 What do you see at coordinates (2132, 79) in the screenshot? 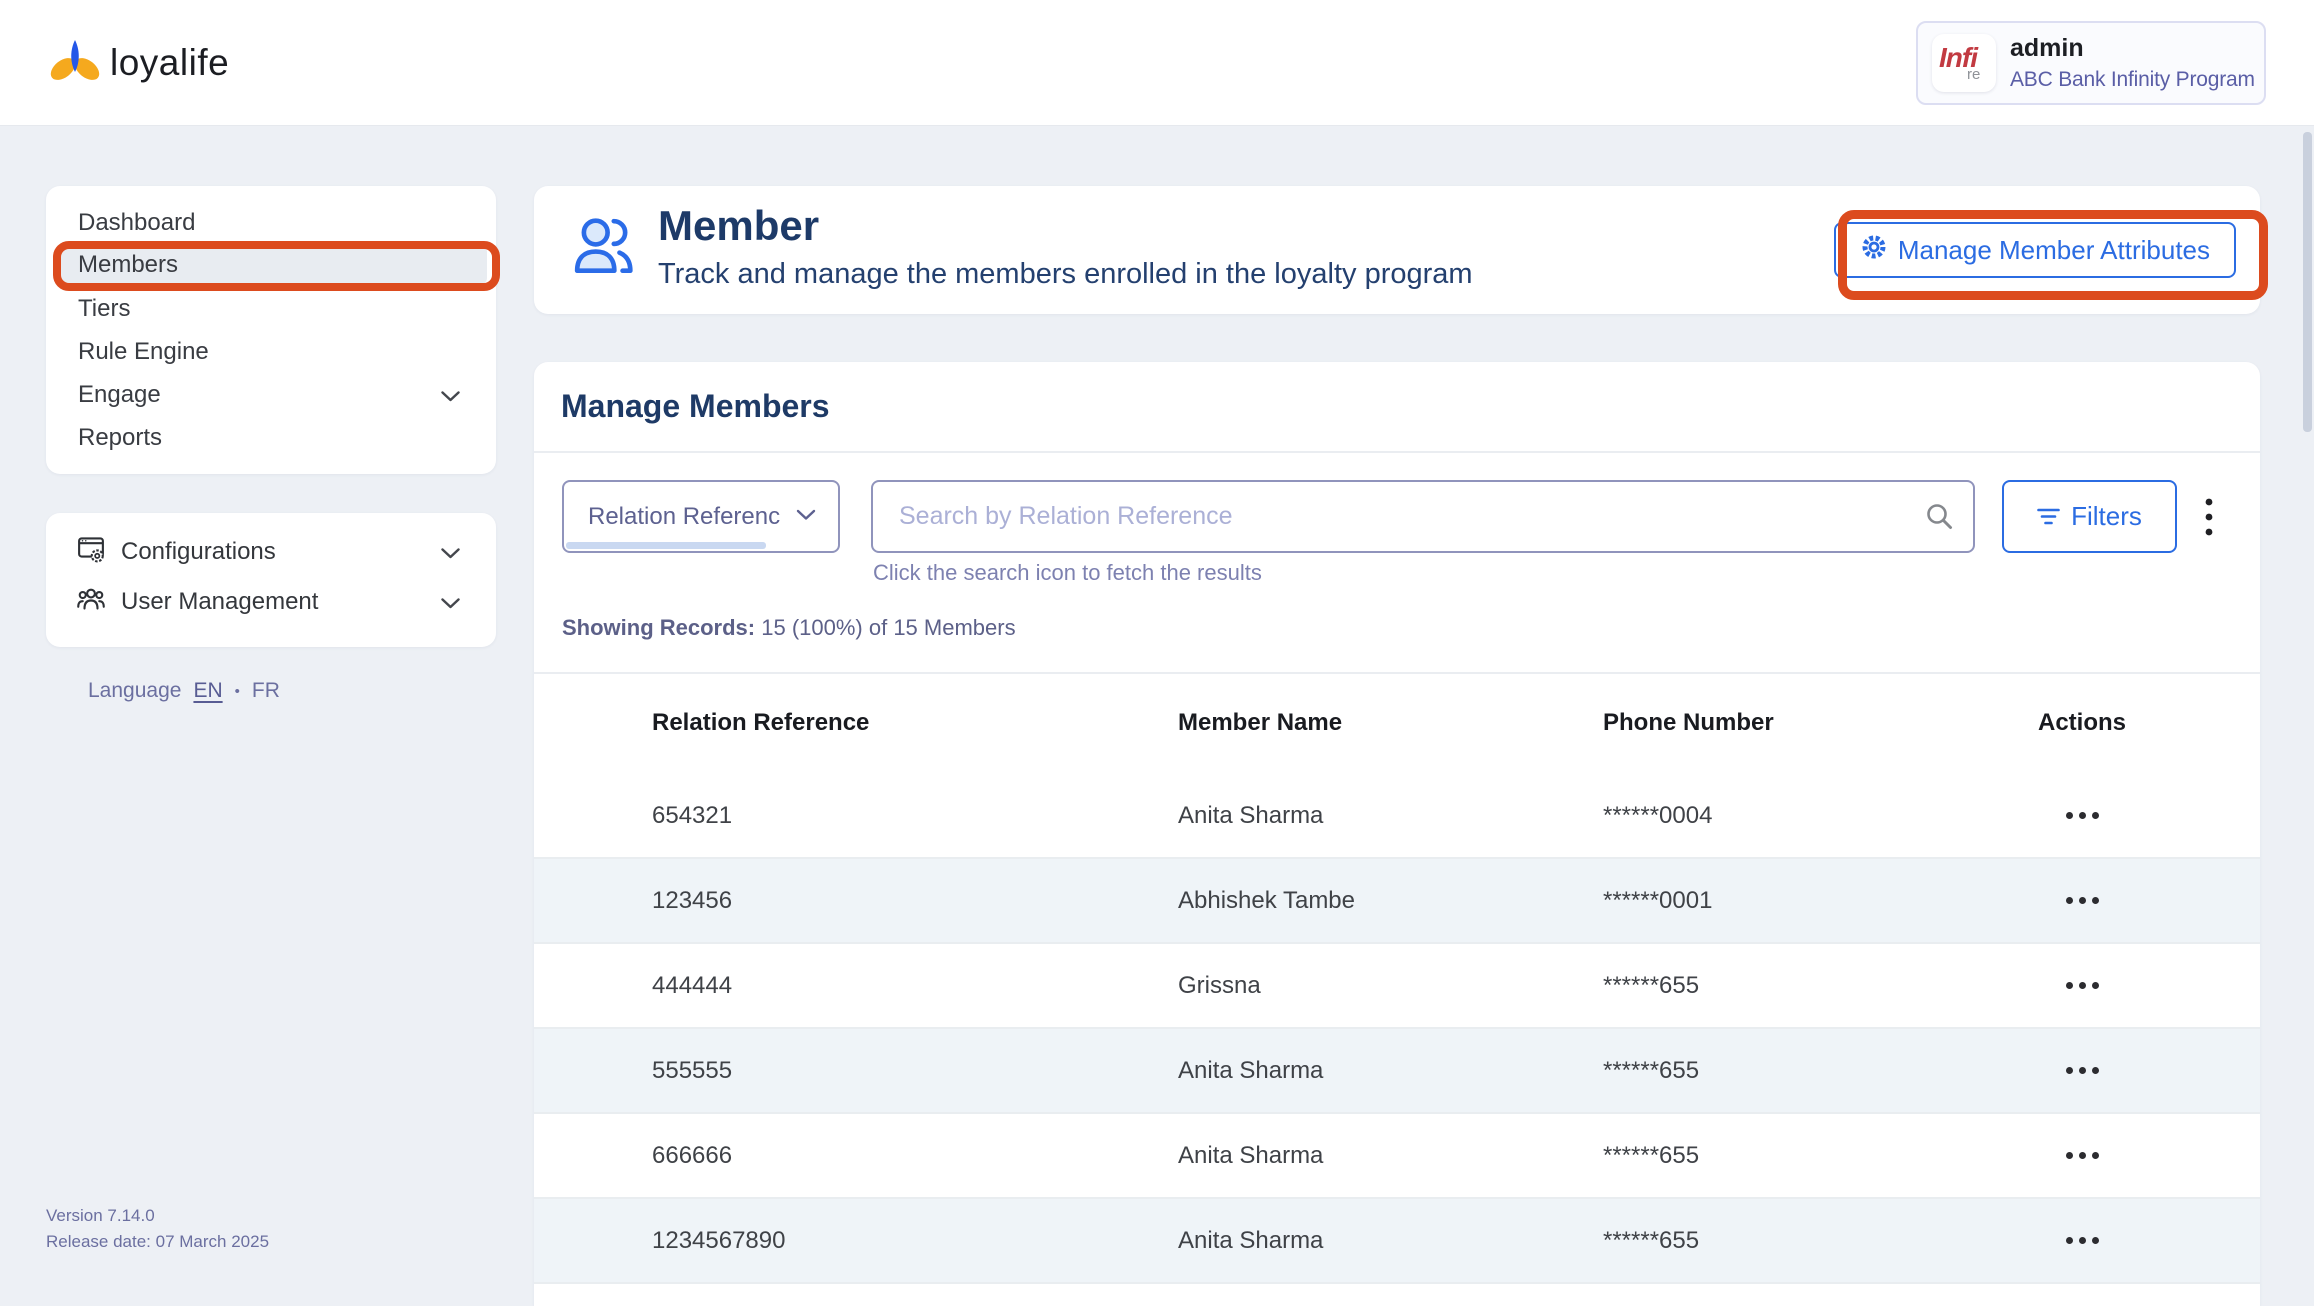
I see `user-program: ABC Bank Infinity Program` at bounding box center [2132, 79].